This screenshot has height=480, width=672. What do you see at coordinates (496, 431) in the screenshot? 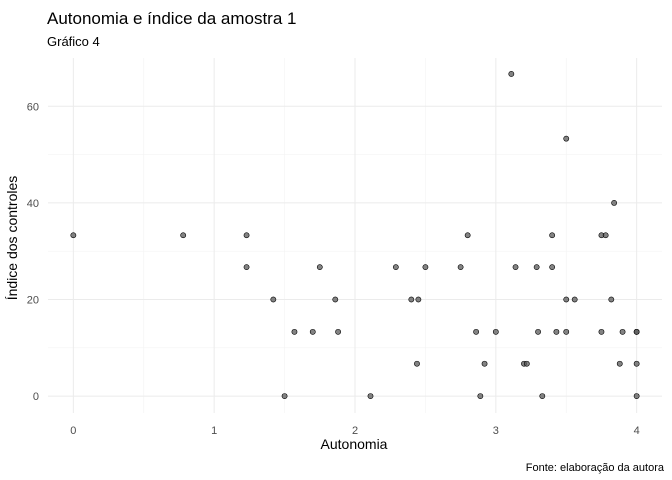
I see `x-tick-label: 3` at bounding box center [496, 431].